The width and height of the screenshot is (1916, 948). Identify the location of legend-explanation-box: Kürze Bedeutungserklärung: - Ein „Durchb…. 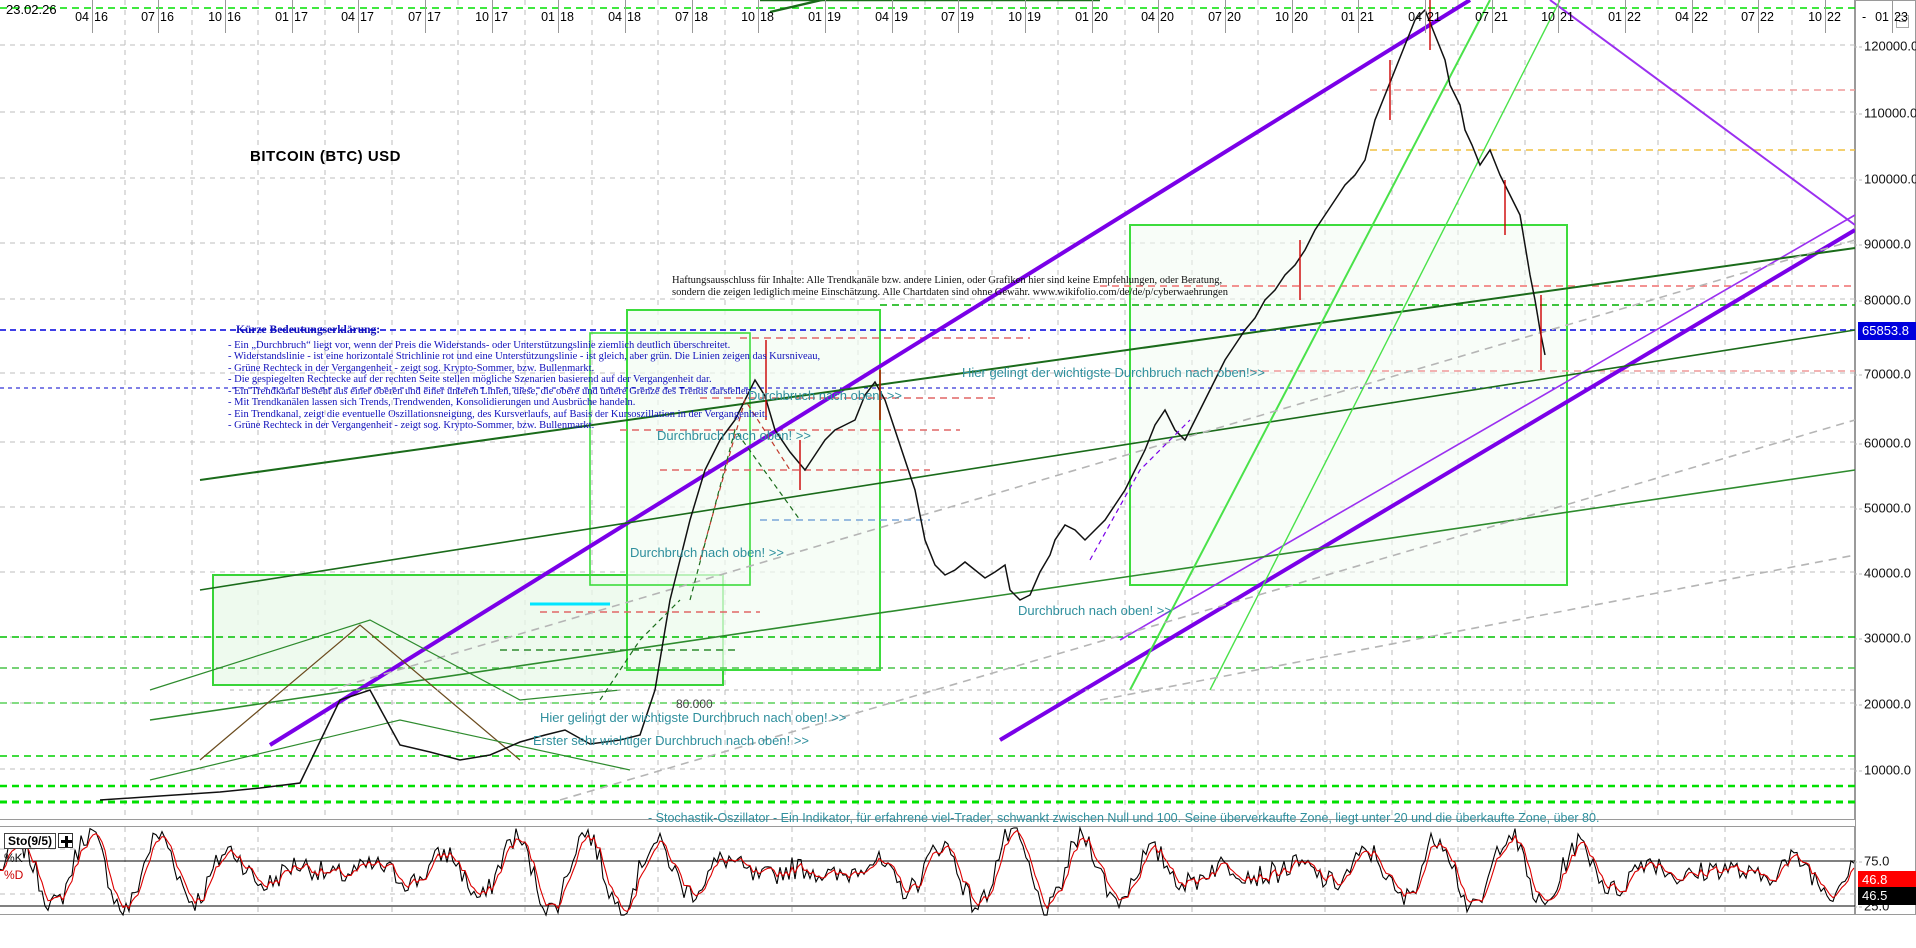
(524, 378).